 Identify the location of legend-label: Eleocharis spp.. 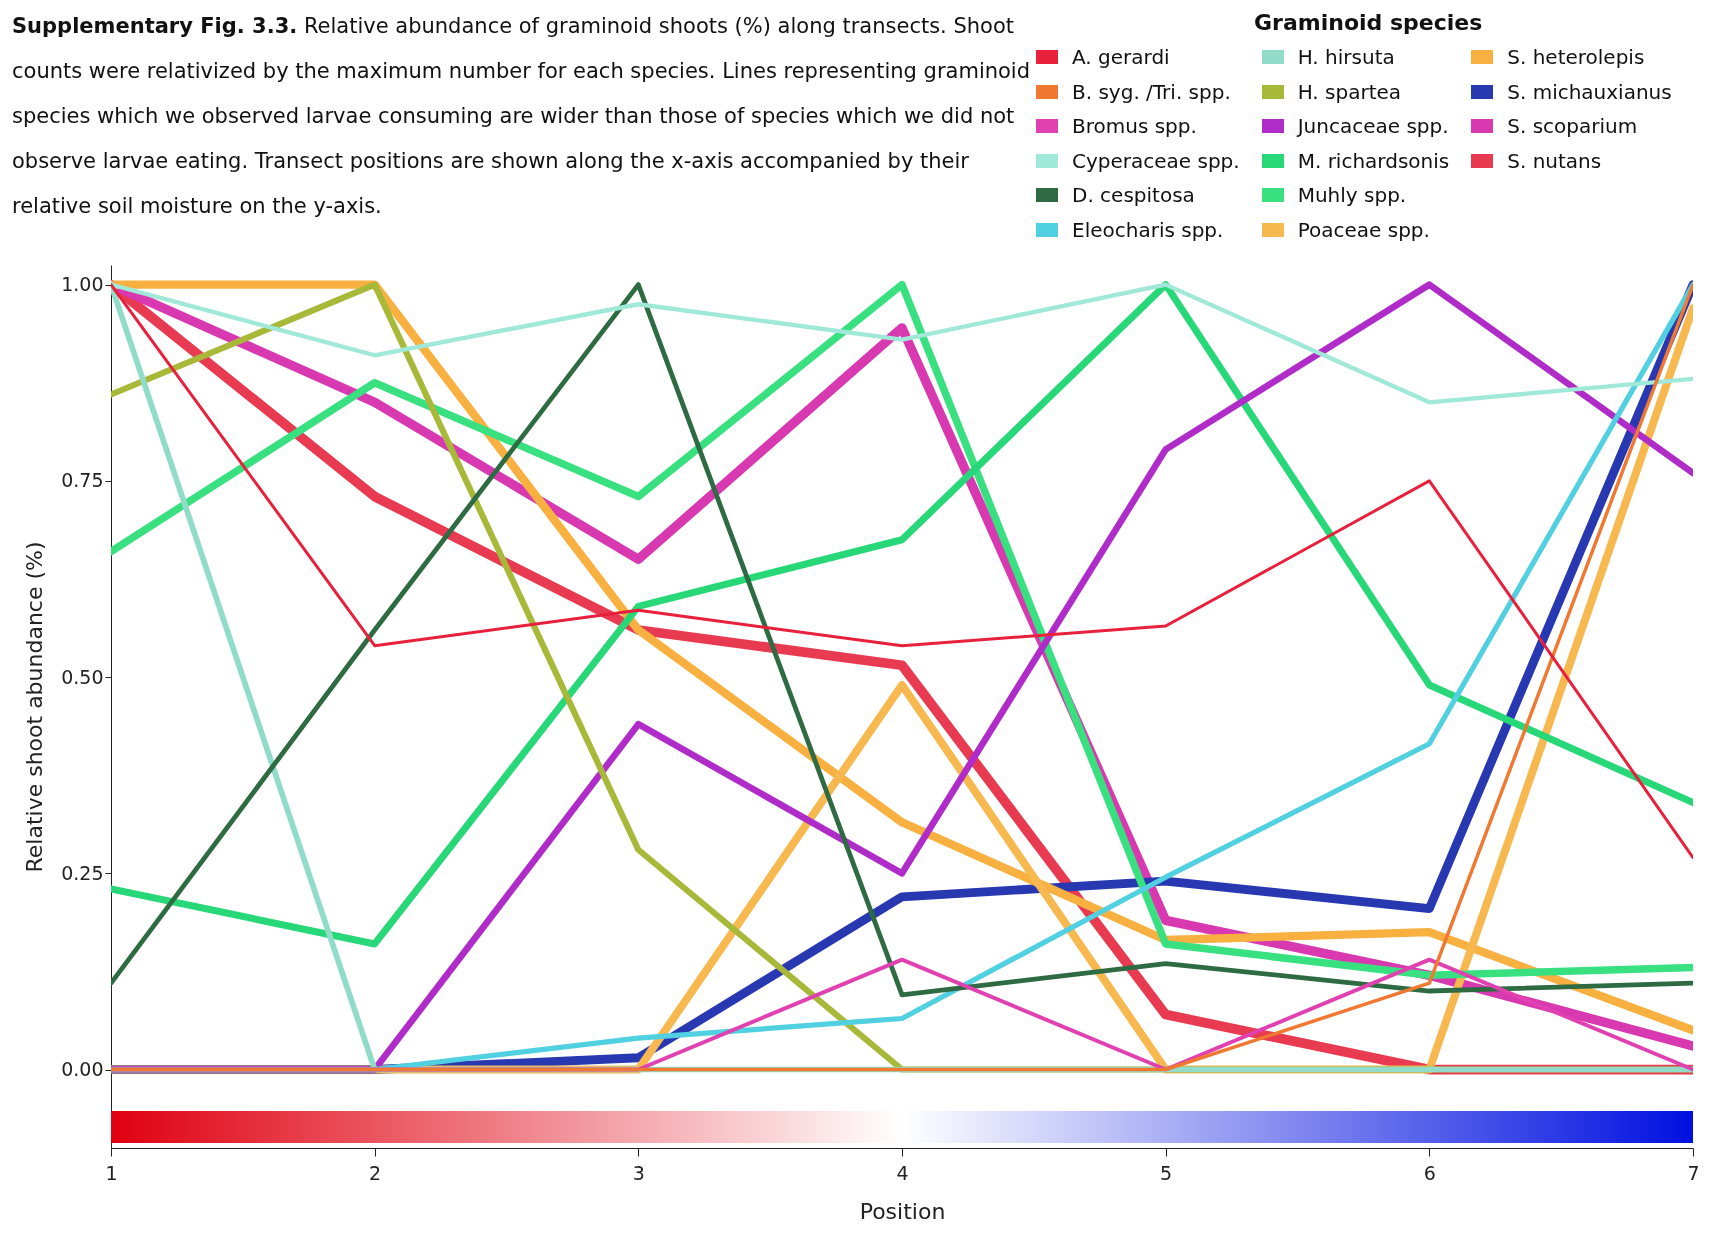
(1148, 230).